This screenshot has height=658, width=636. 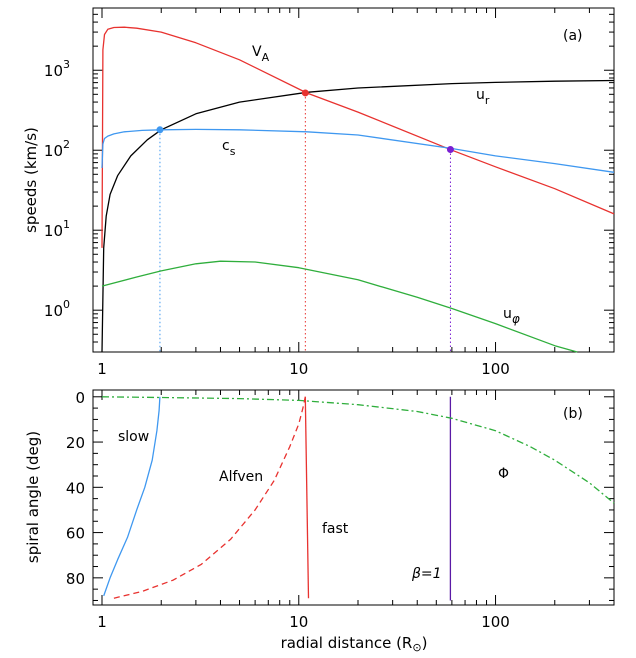 What do you see at coordinates (57, 149) in the screenshot?
I see `panel-a-y-tick-label: 10²` at bounding box center [57, 149].